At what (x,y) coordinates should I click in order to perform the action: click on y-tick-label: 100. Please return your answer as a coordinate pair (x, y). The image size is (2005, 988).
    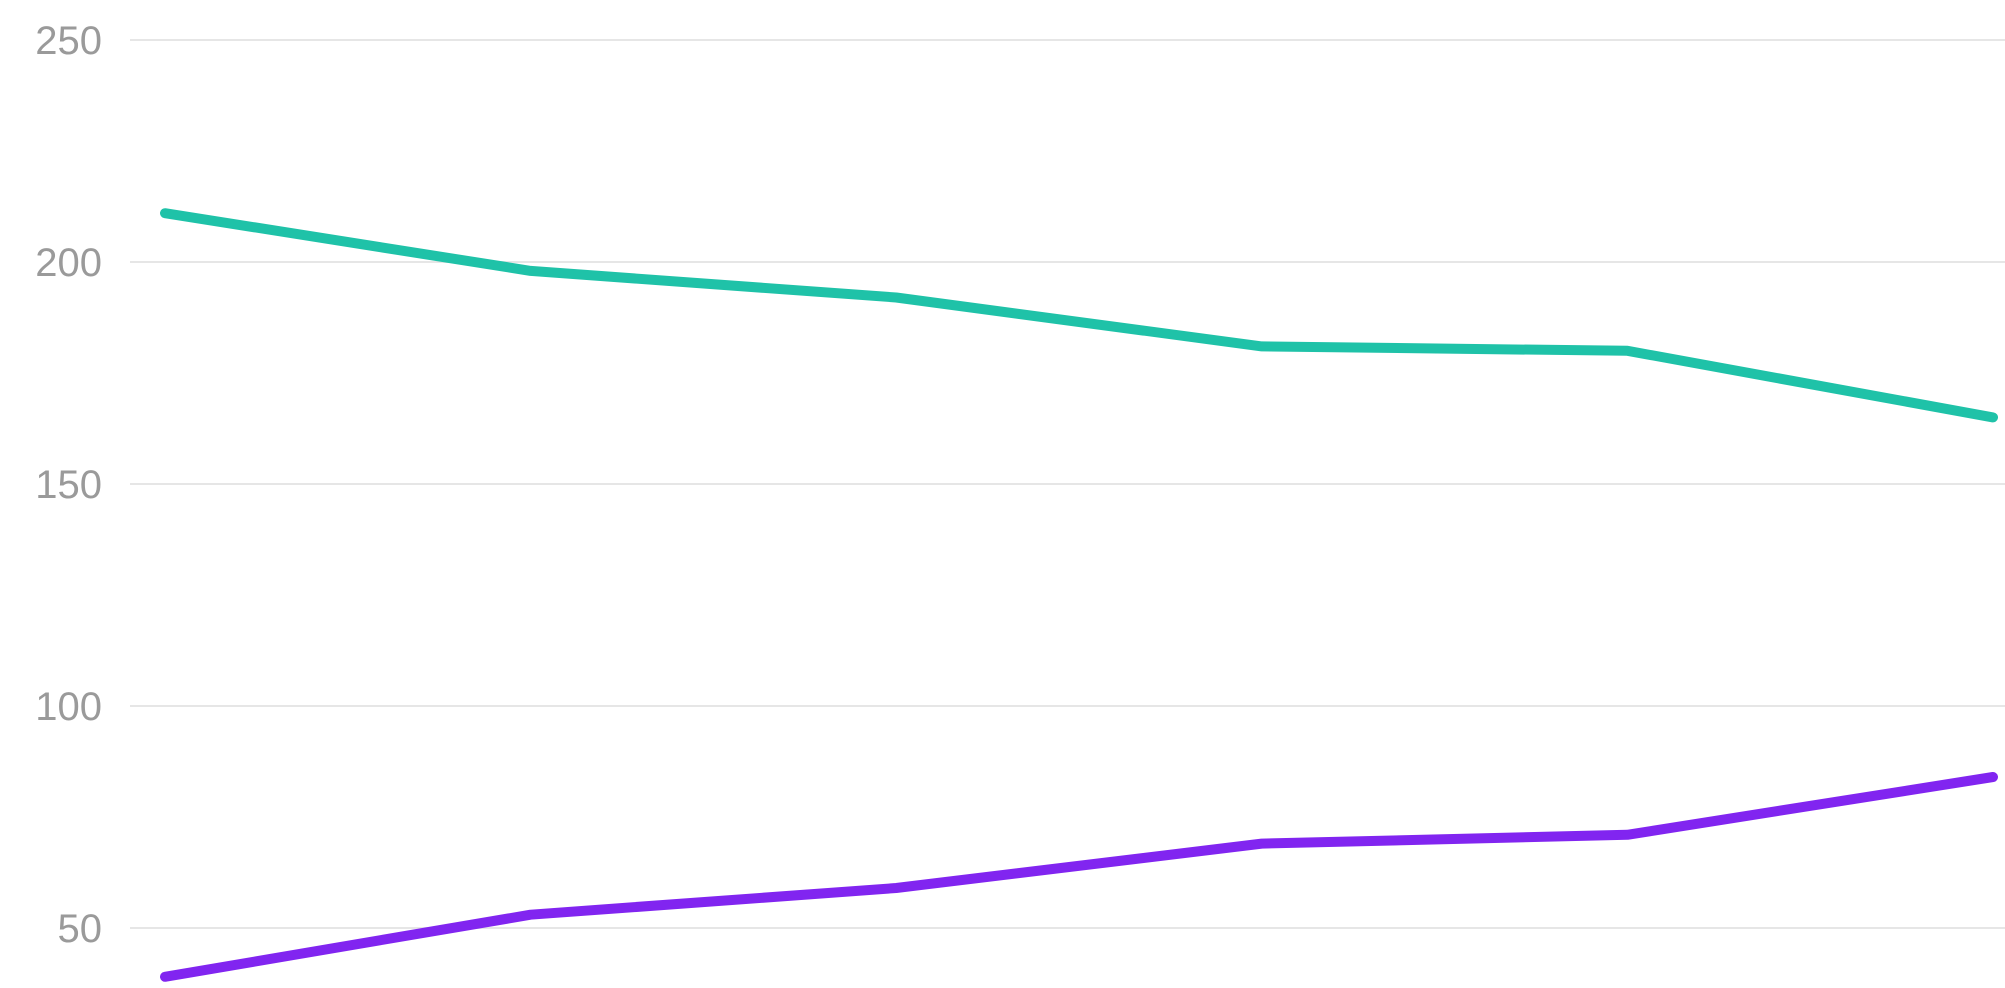
    Looking at the image, I should click on (68, 707).